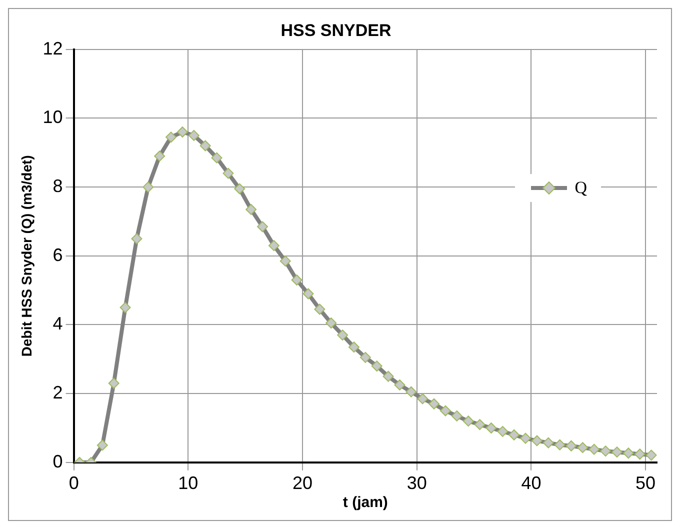 The image size is (680, 529). I want to click on y-axis-title: Debit HSS Snyder (Q) (m3/det), so click(26, 256).